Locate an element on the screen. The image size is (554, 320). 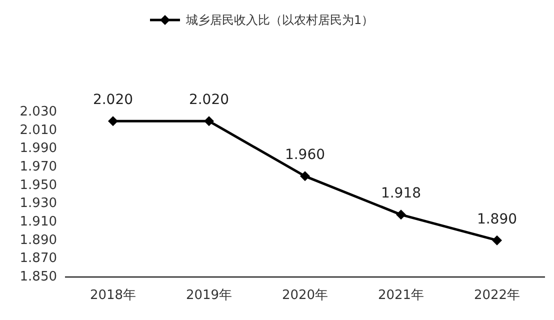
legend-label: 城乡居民收入比（以农村居民为1） is located at coordinates (279, 20).